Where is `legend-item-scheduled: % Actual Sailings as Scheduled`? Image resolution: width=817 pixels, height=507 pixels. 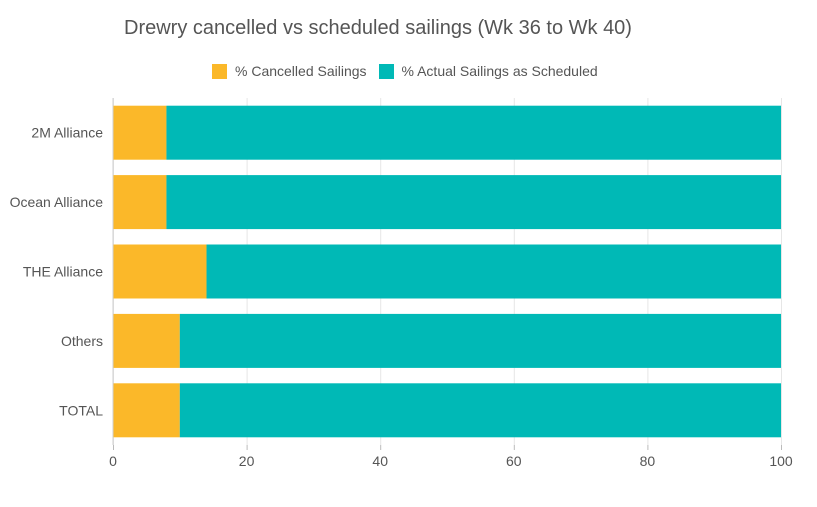 legend-item-scheduled: % Actual Sailings as Scheduled is located at coordinates (488, 71).